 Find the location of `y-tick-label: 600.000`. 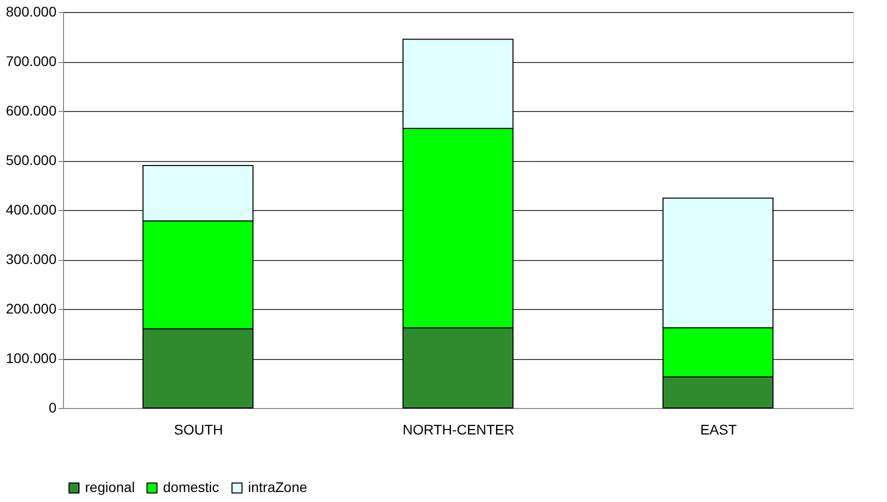

y-tick-label: 600.000 is located at coordinates (31, 110).